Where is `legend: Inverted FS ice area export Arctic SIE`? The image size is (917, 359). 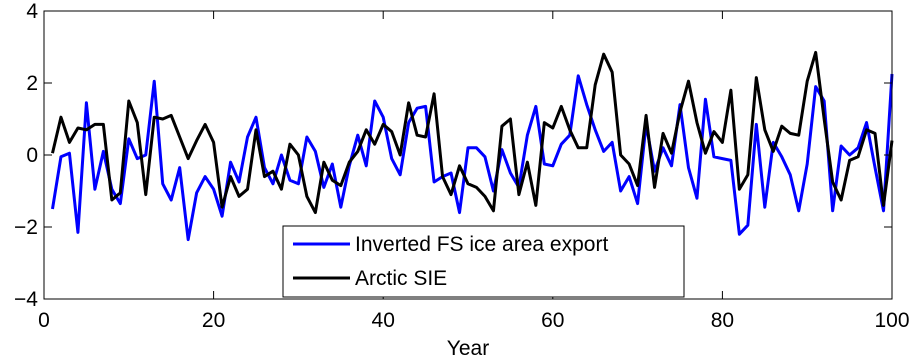
legend: Inverted FS ice area export Arctic SIE is located at coordinates (483, 261).